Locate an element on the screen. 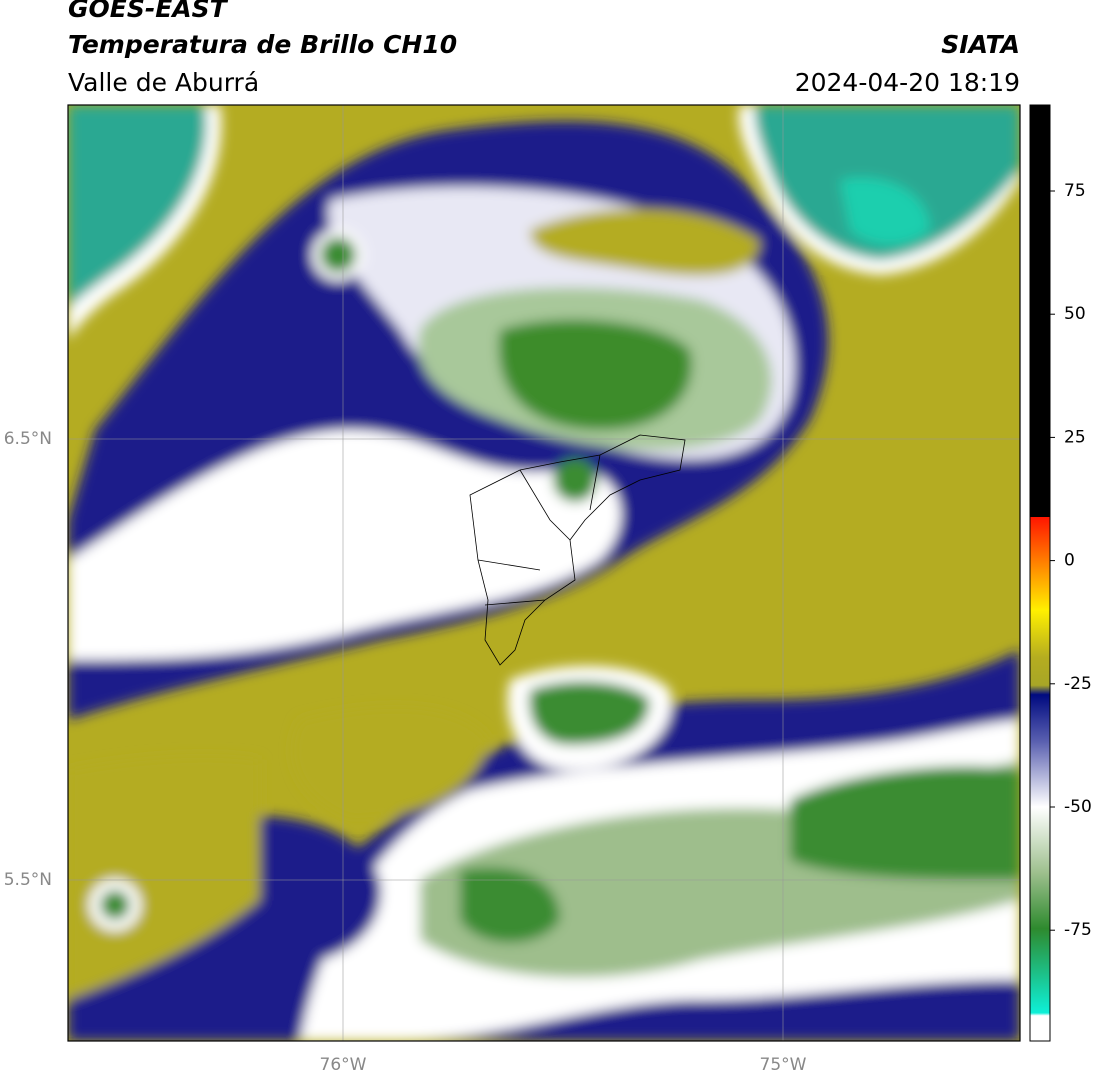 The image size is (1094, 1078). lon-label: 76°W is located at coordinates (343, 1065).